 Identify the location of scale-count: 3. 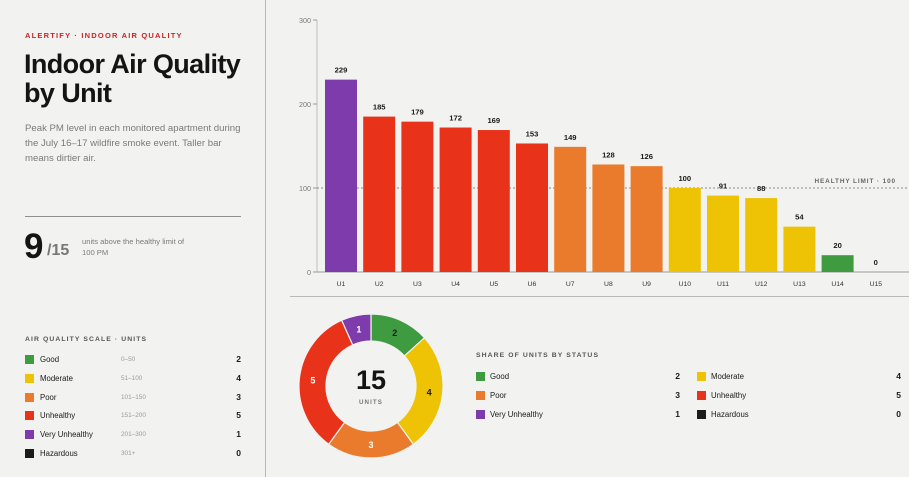
(238, 397).